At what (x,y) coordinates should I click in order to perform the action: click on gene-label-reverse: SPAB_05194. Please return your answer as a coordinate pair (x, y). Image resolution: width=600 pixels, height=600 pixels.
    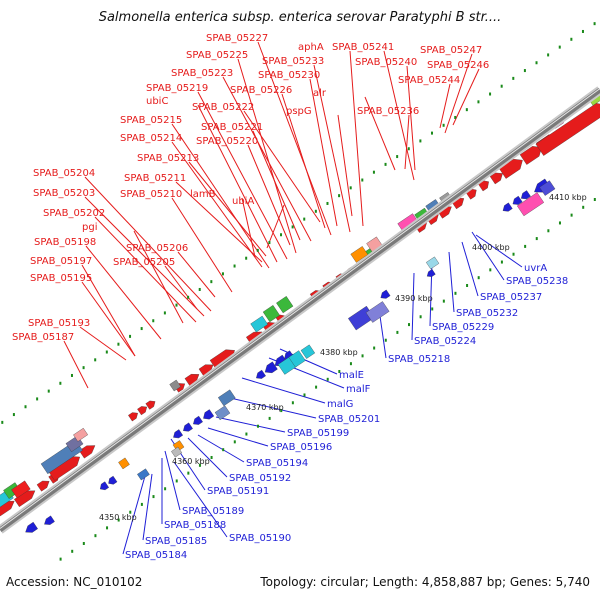
    Looking at the image, I should click on (277, 463).